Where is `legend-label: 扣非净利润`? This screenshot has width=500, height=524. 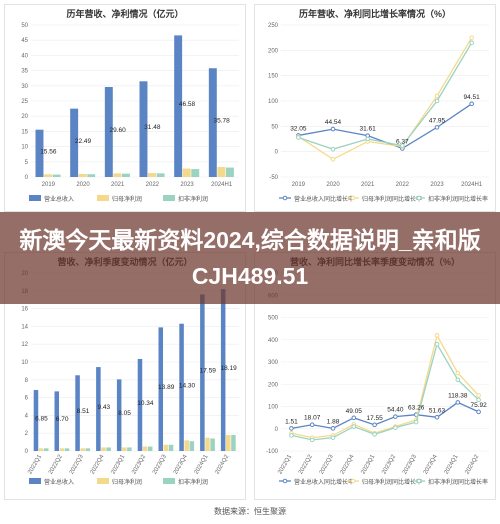 legend-label: 扣非净利润 is located at coordinates (193, 199).